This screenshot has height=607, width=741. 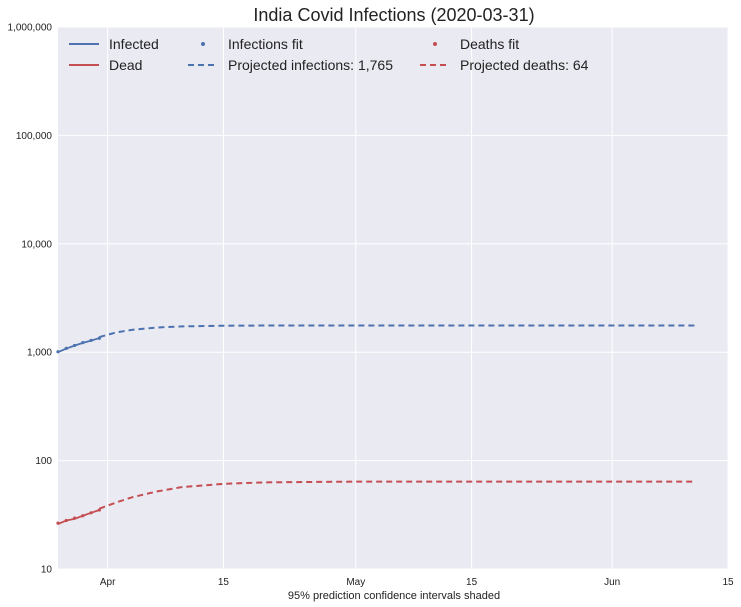 What do you see at coordinates (265, 44) in the screenshot?
I see `legend-label-infections-fit: Infections fit` at bounding box center [265, 44].